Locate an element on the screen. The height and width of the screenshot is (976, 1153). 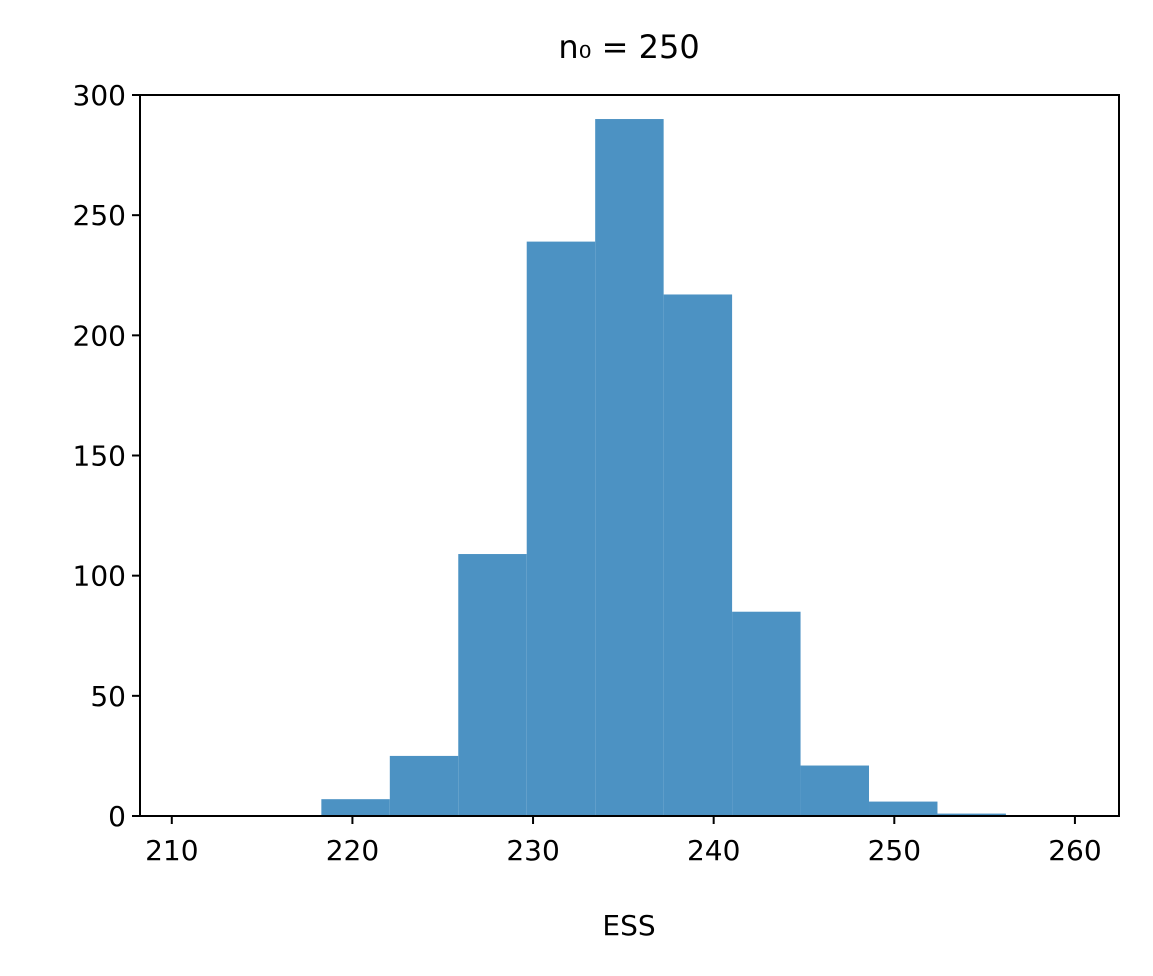
y-tick-label: 300 is located at coordinates (99, 95).